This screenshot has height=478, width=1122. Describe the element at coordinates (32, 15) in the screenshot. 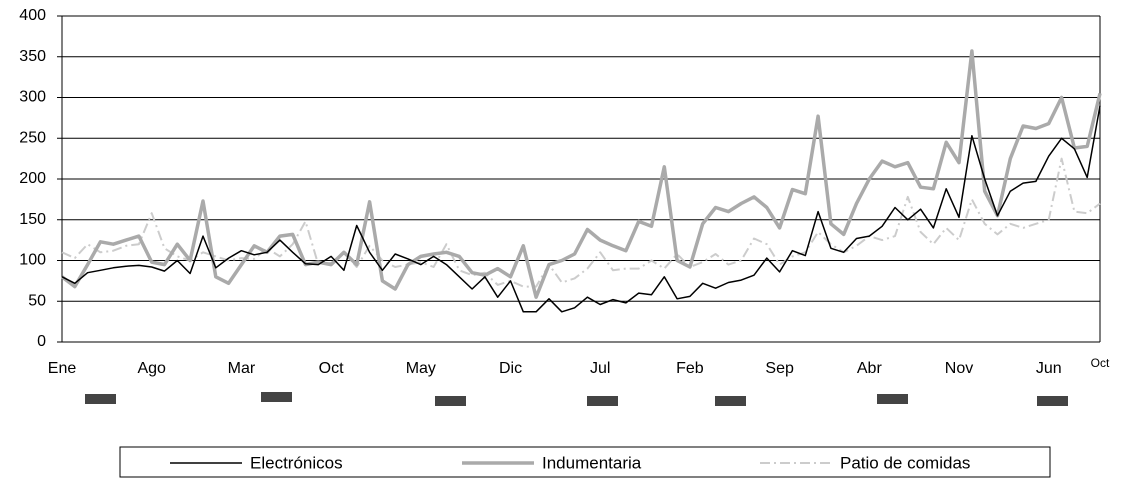

I see `y-tick-label: 400` at that location.